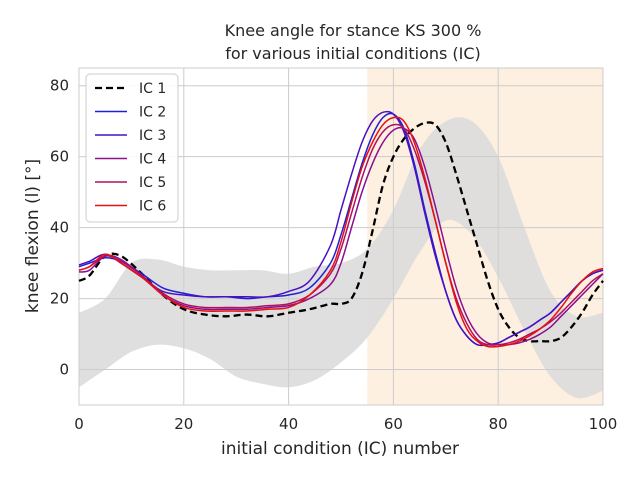  What do you see at coordinates (59, 157) in the screenshot?
I see `y-tick-label: 60` at bounding box center [59, 157].